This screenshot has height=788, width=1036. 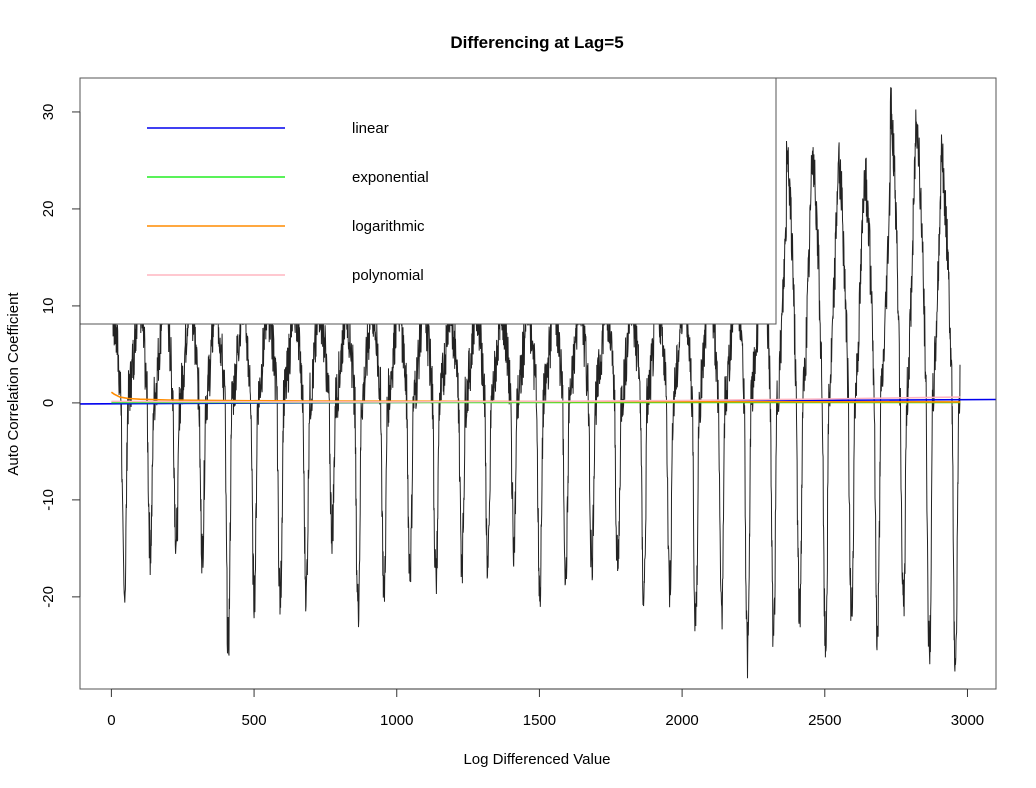 I want to click on x-tick-label: 2000, so click(x=681, y=720).